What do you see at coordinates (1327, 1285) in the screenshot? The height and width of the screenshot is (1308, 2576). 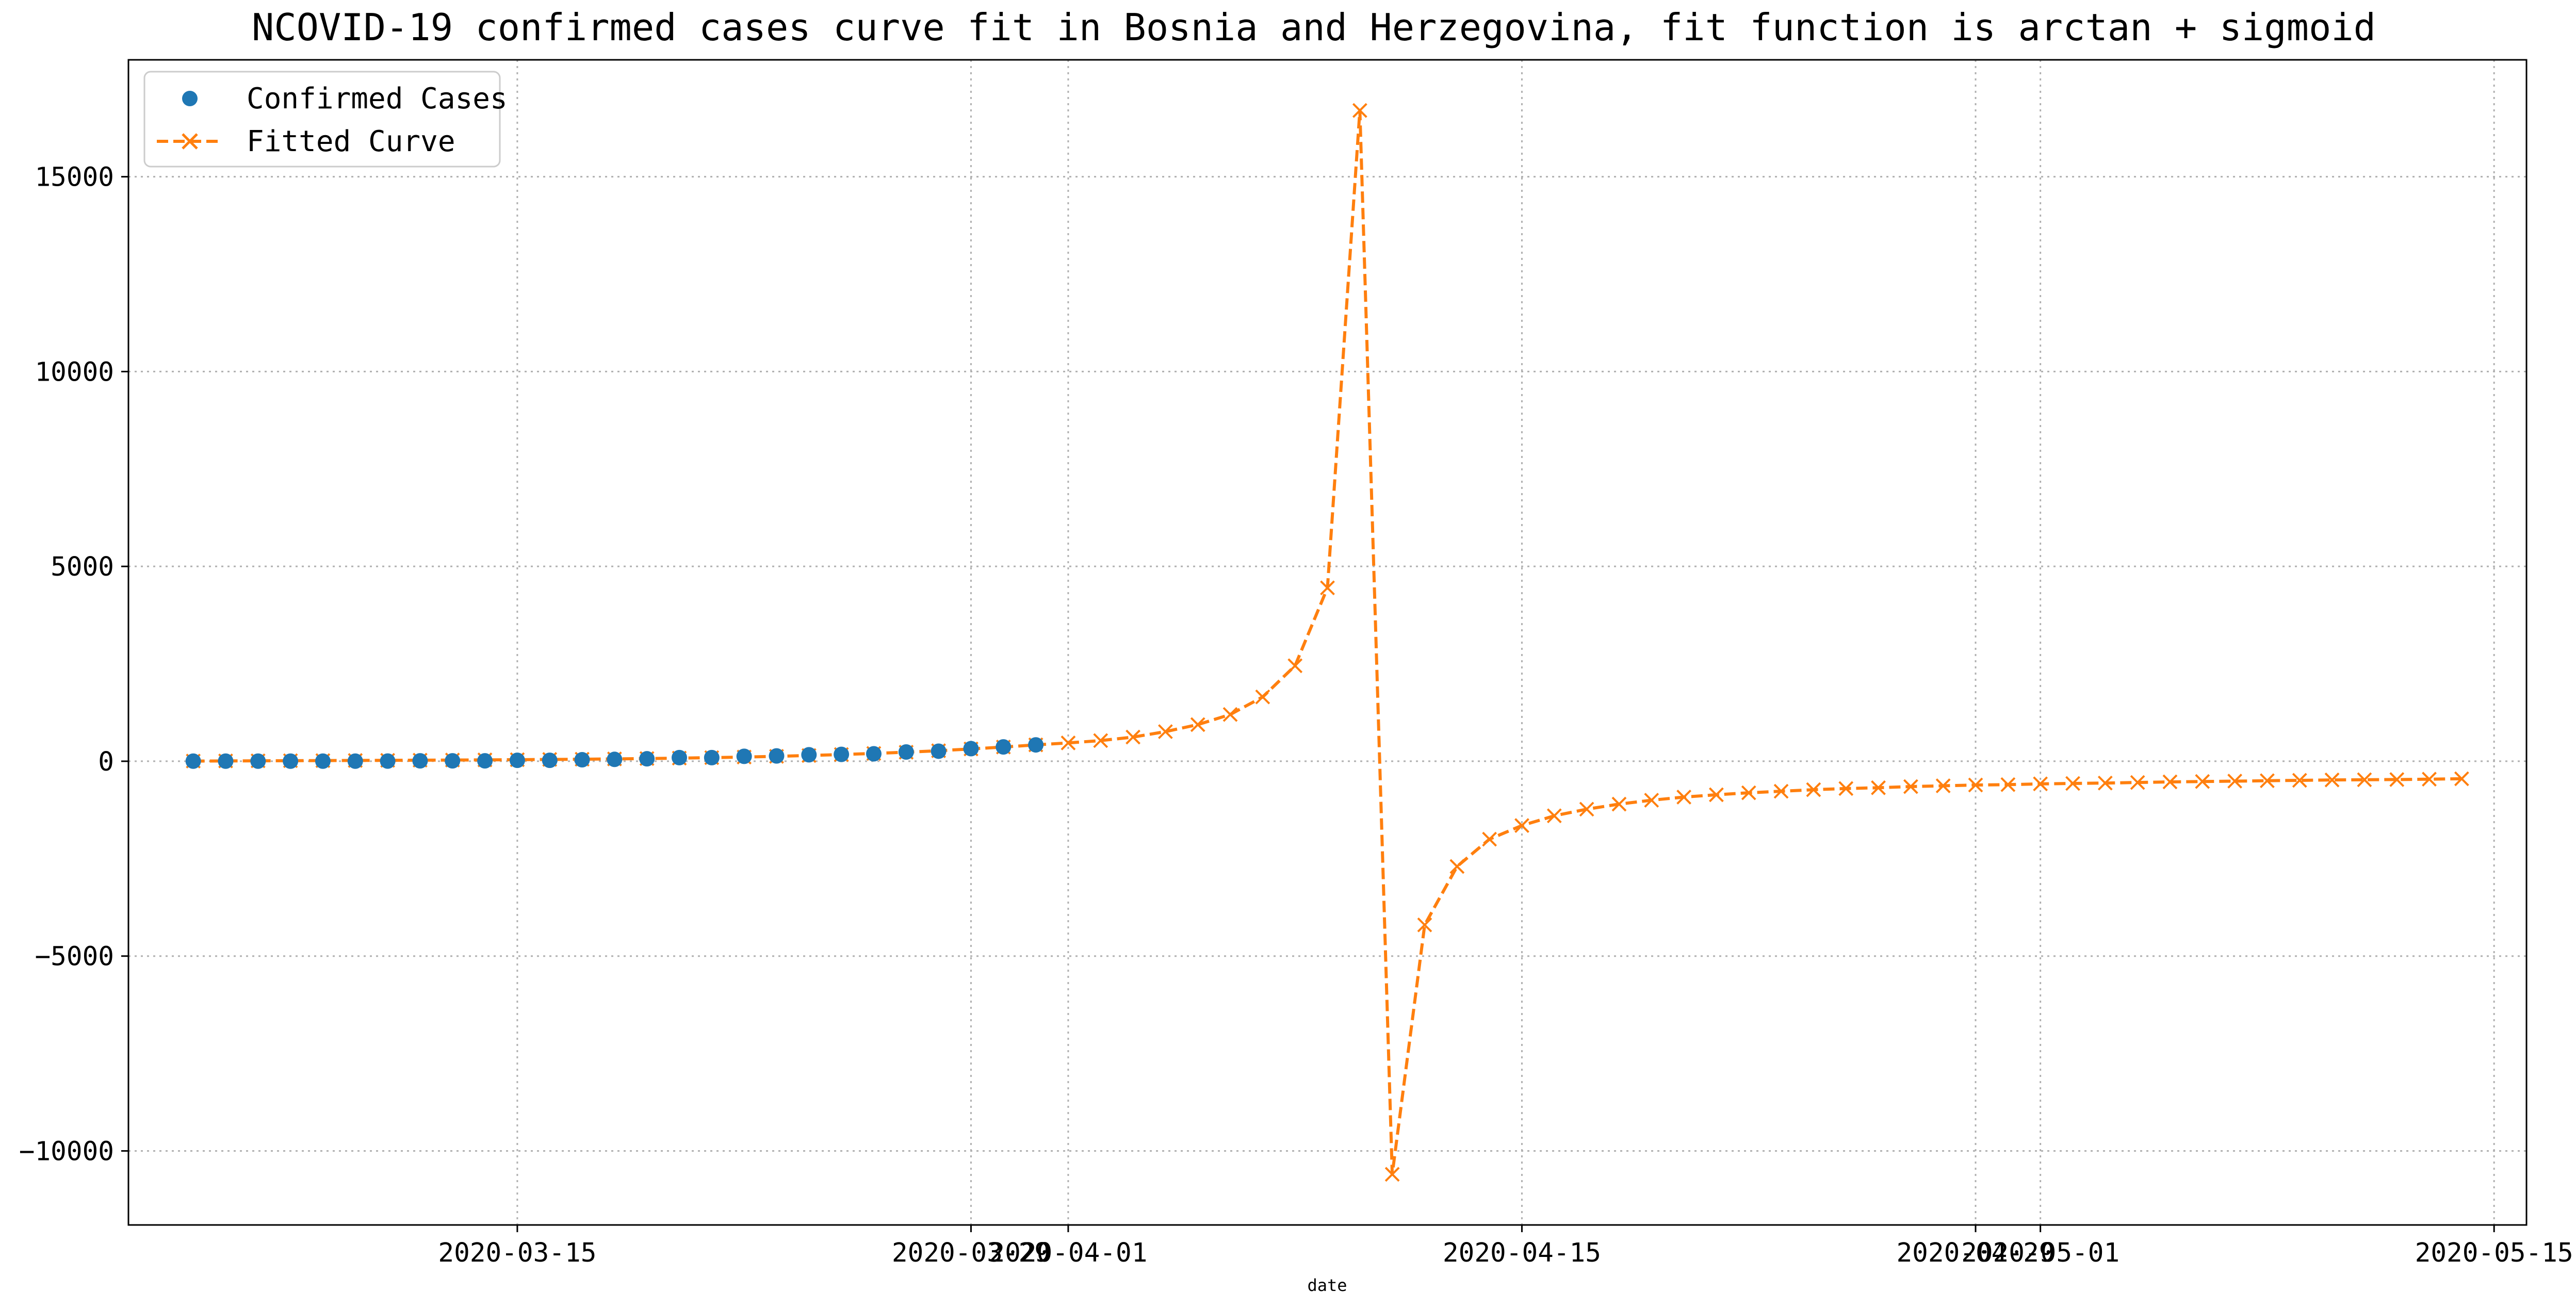 I see `x-axis-label: date` at bounding box center [1327, 1285].